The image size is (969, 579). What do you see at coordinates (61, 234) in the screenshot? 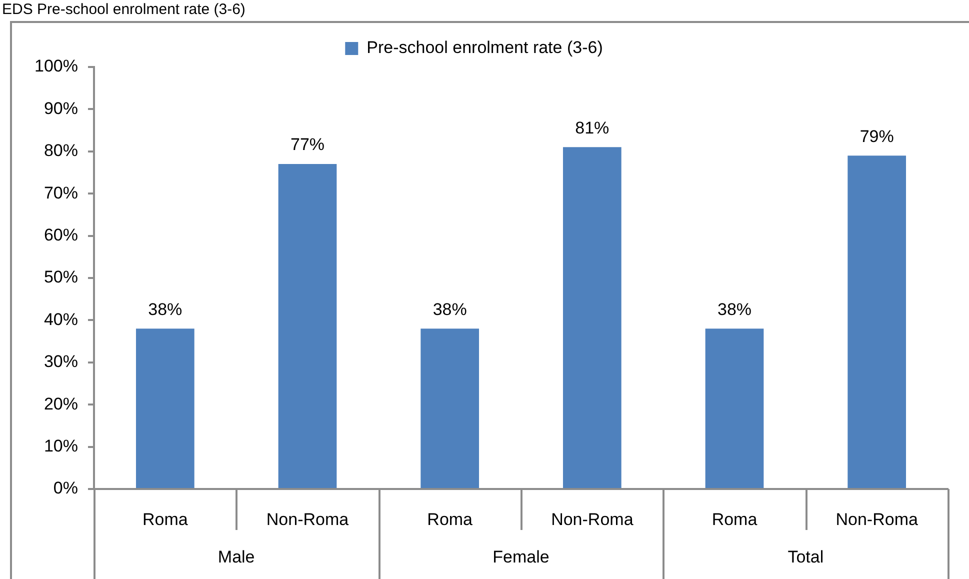
I see `y-tick-label: 60%` at bounding box center [61, 234].